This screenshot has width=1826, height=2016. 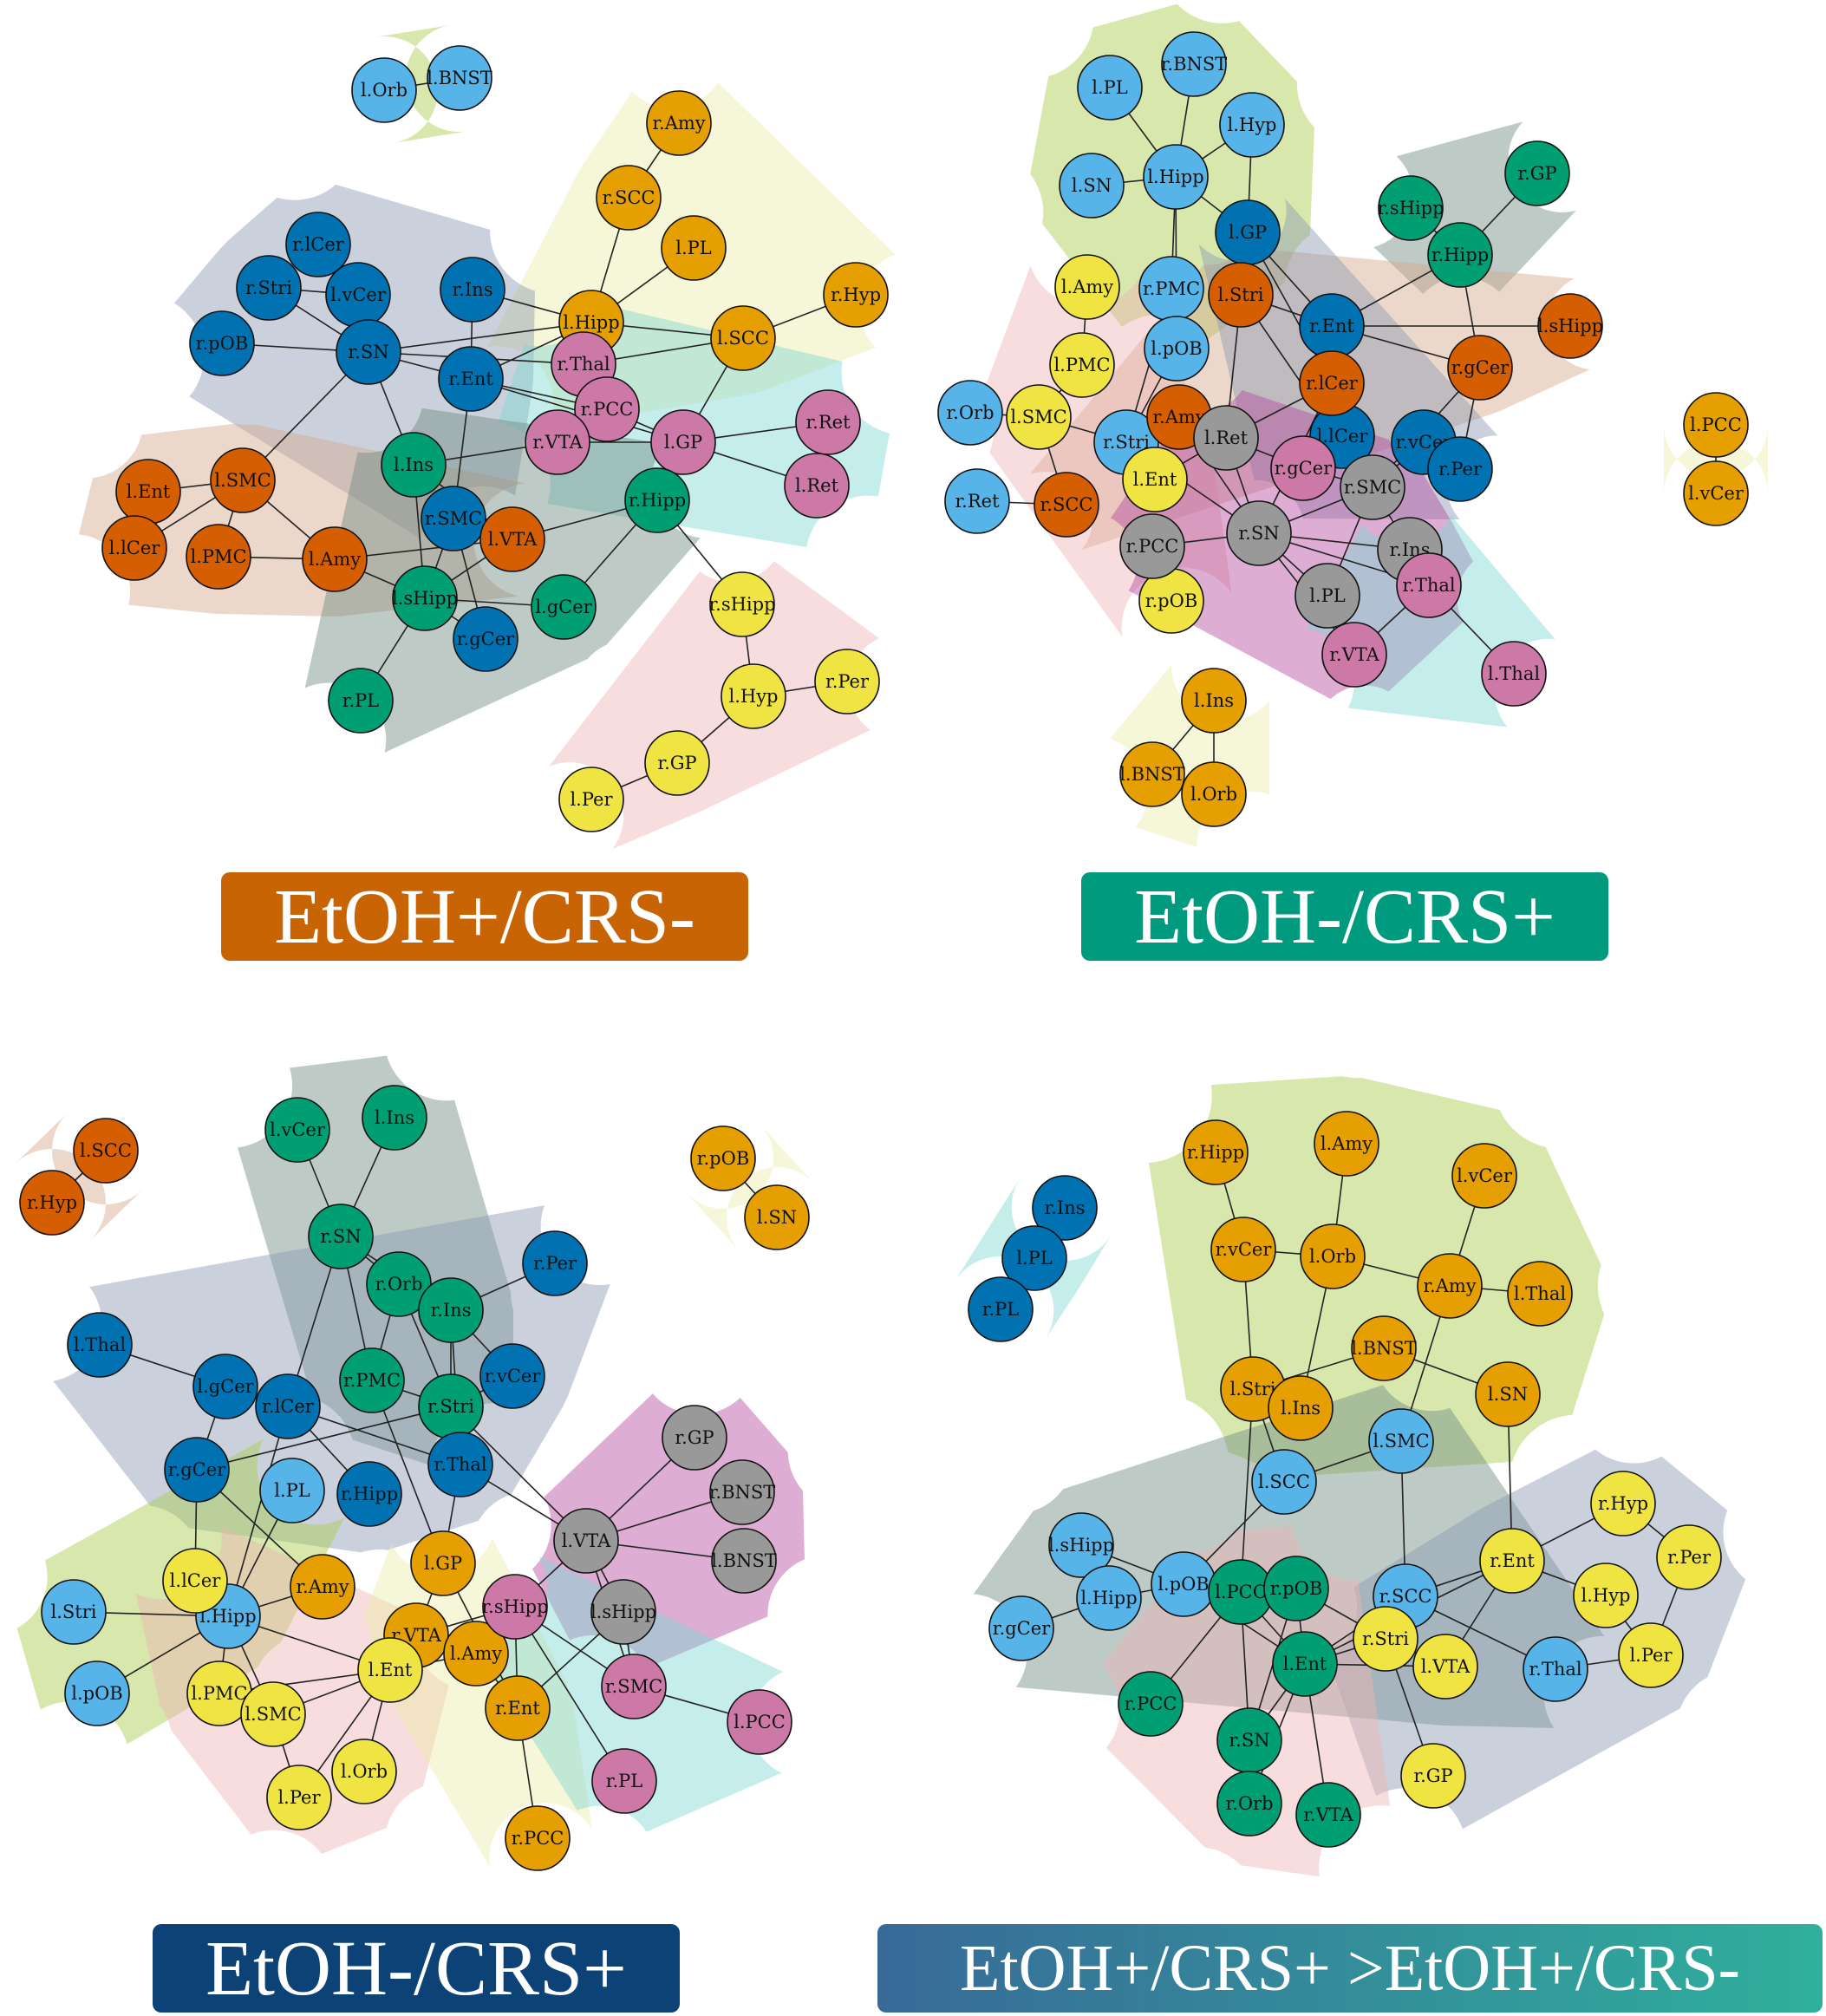 What do you see at coordinates (1109, 1598) in the screenshot?
I see `node-label: l.Hipp` at bounding box center [1109, 1598].